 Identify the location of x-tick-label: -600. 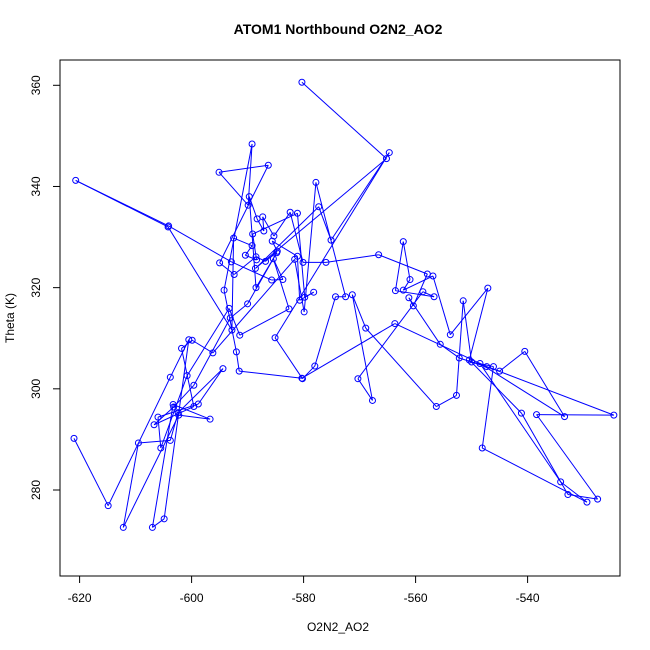
(192, 598).